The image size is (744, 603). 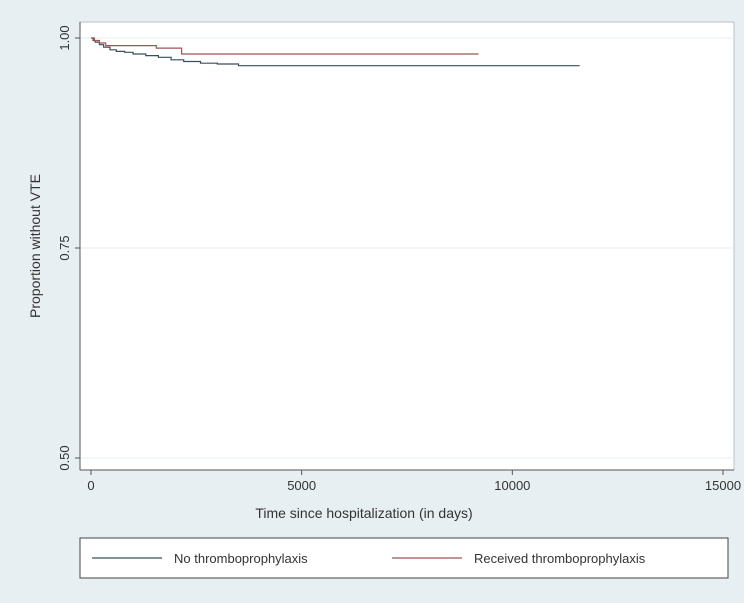 What do you see at coordinates (64, 247) in the screenshot?
I see `y-tick-label-1: 0.75` at bounding box center [64, 247].